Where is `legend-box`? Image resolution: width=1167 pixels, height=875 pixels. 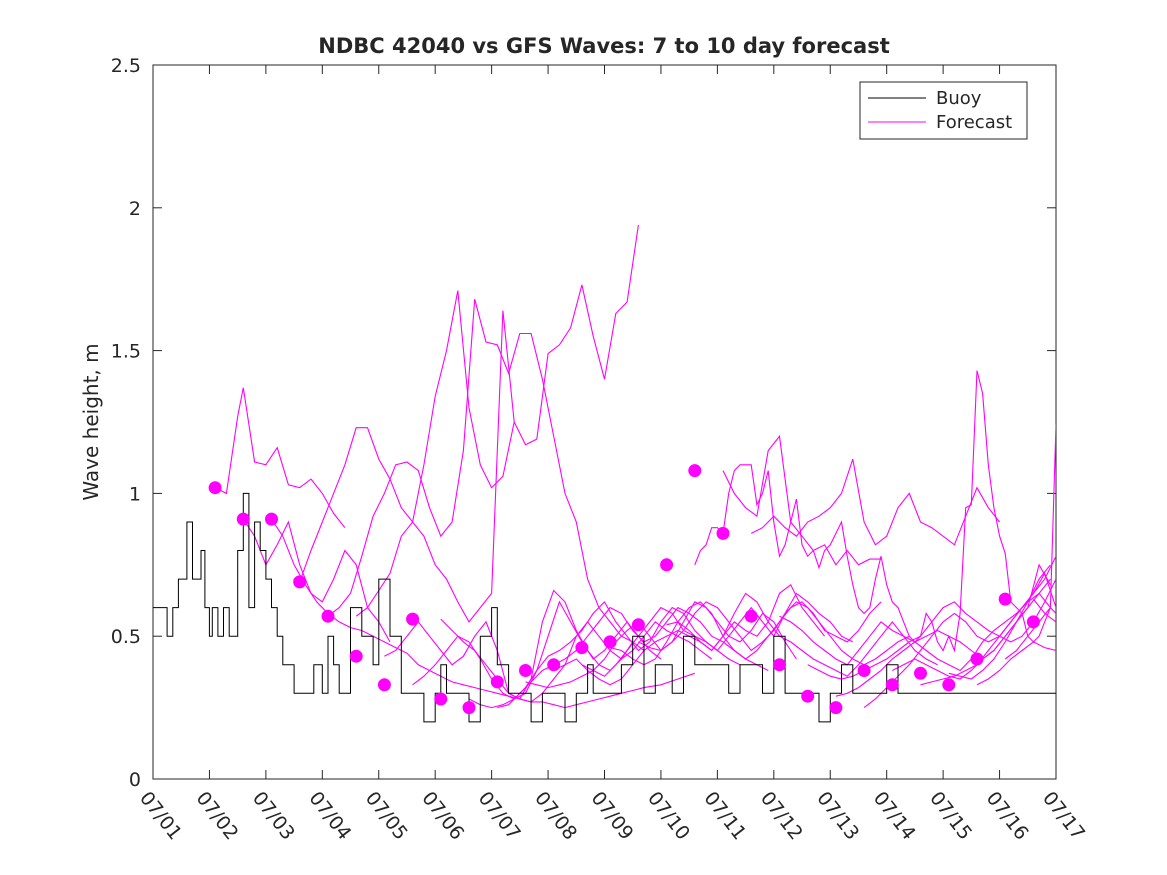 legend-box is located at coordinates (943, 110).